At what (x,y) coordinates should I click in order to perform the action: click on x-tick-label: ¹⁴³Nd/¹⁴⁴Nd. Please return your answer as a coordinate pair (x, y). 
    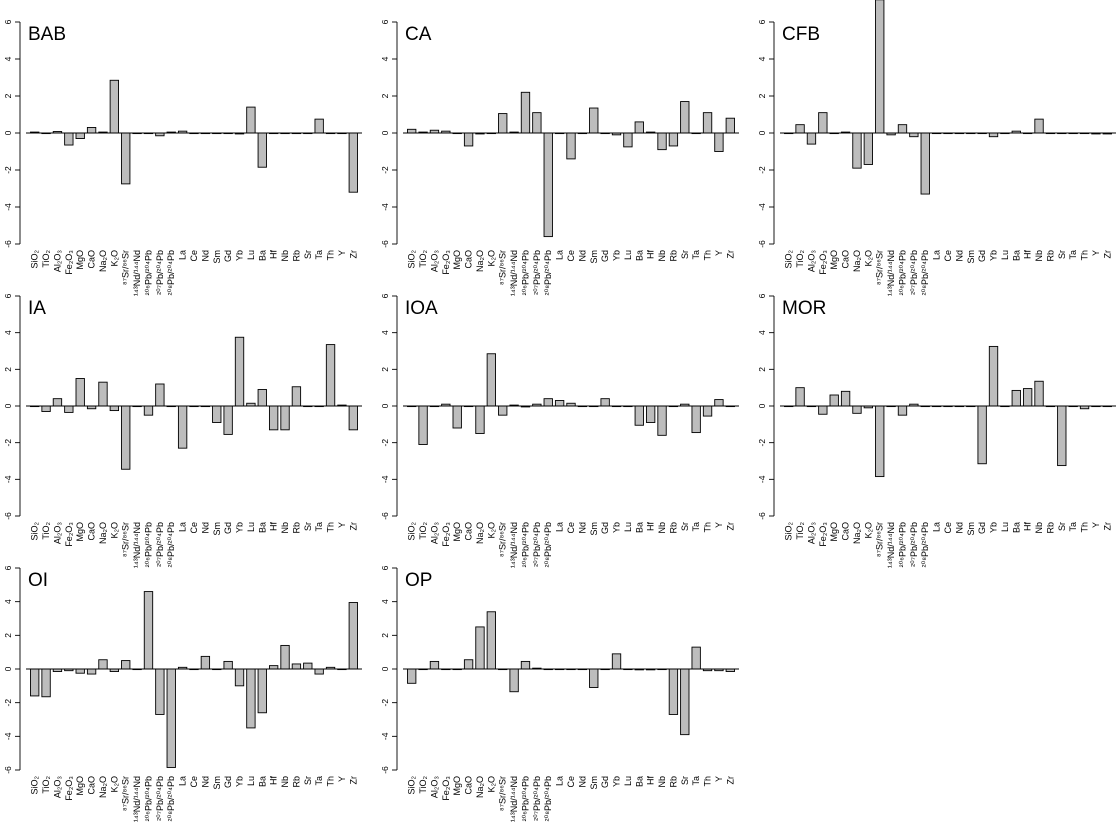
    Looking at the image, I should click on (137, 273).